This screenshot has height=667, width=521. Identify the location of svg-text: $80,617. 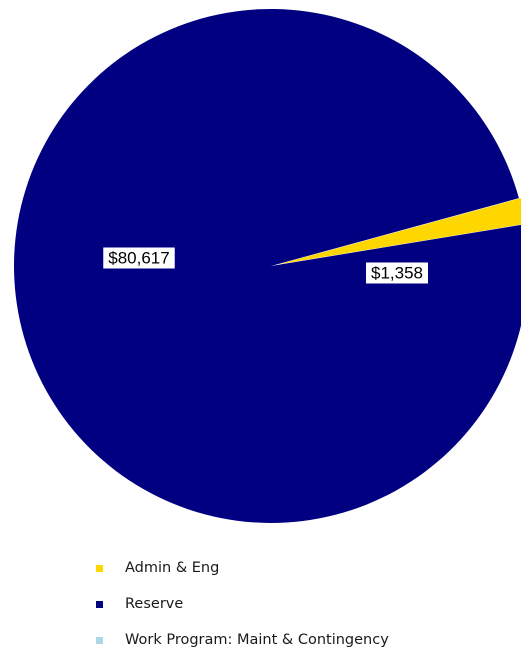
(138, 258).